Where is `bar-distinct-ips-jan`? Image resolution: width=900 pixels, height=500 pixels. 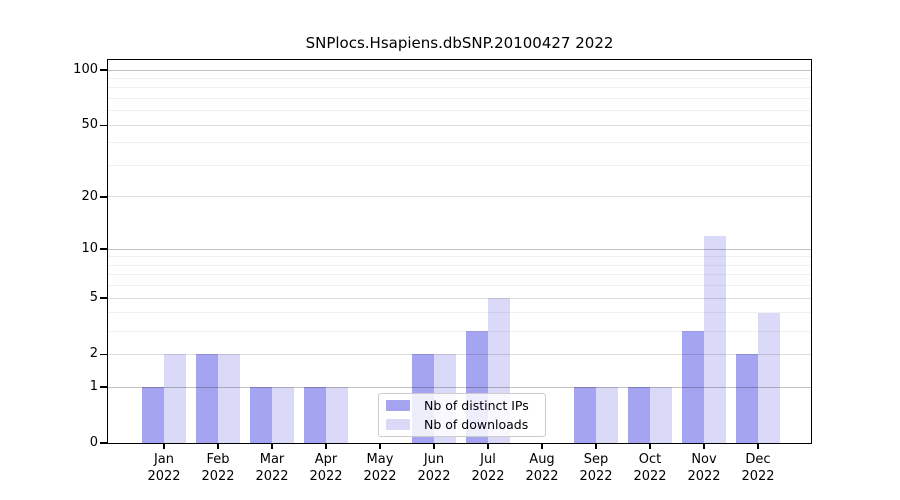 bar-distinct-ips-jan is located at coordinates (153, 415).